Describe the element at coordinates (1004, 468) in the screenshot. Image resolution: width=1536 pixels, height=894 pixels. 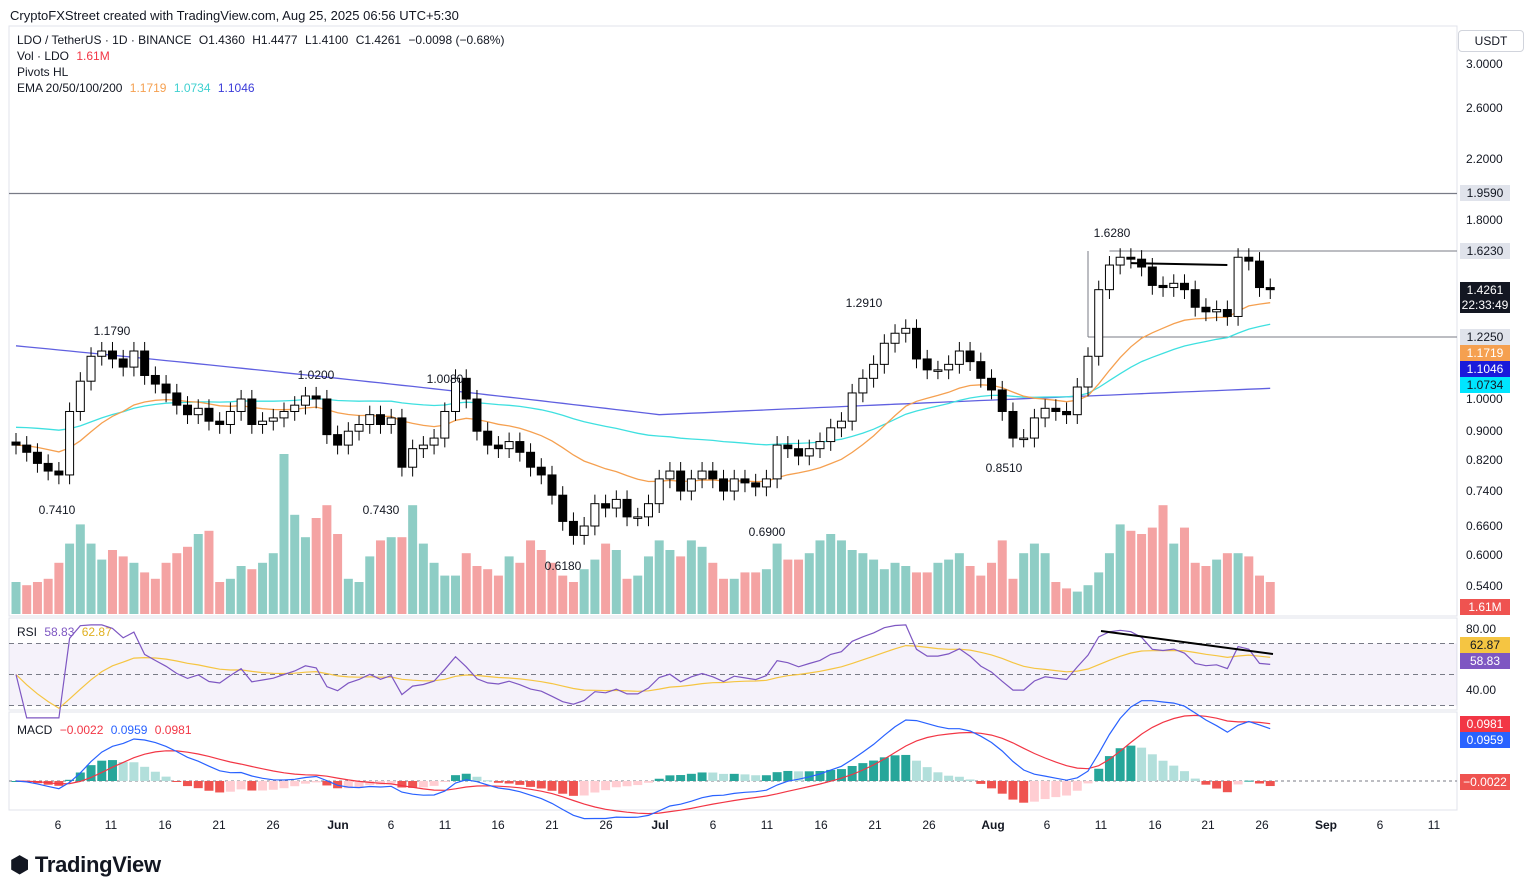
I see `pivot-low-label: 0.8510` at that location.